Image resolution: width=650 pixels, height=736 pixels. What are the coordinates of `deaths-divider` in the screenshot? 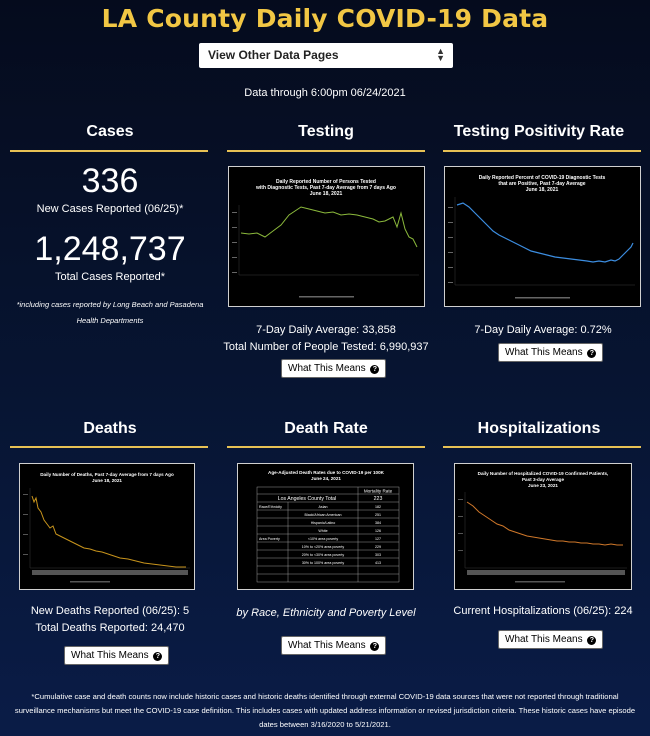 It's located at (109, 447).